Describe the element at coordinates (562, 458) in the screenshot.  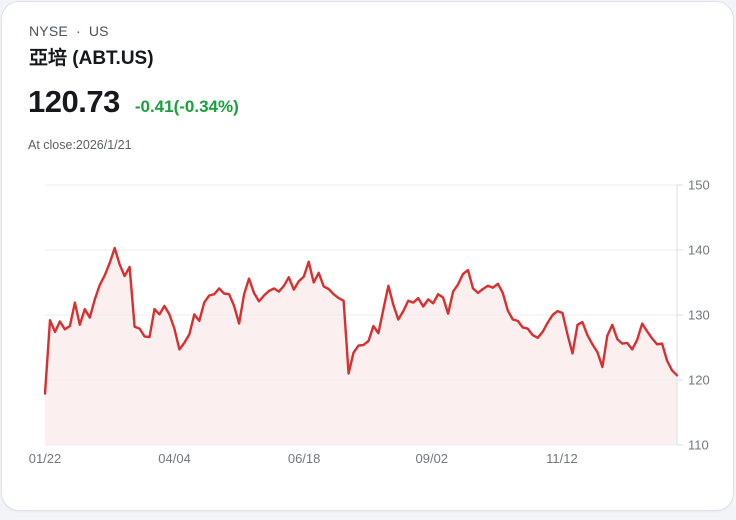
I see `x-axis-label: 11/12` at that location.